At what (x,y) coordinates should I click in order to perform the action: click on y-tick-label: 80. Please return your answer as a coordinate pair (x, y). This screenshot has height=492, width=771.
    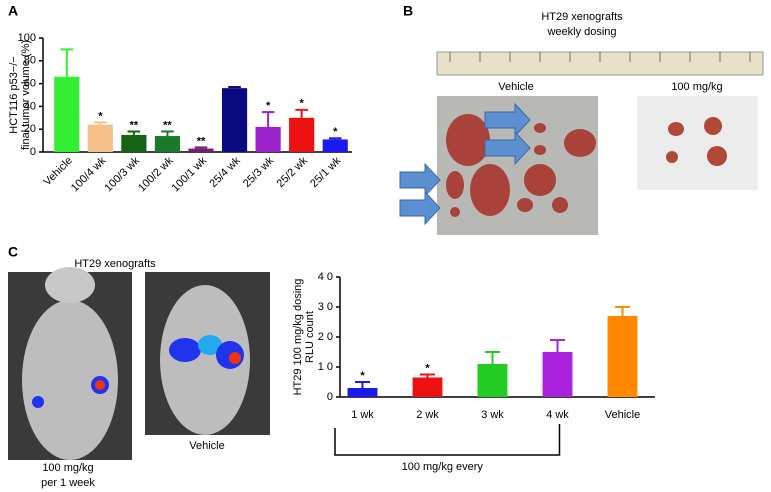
    Looking at the image, I should click on (30, 61).